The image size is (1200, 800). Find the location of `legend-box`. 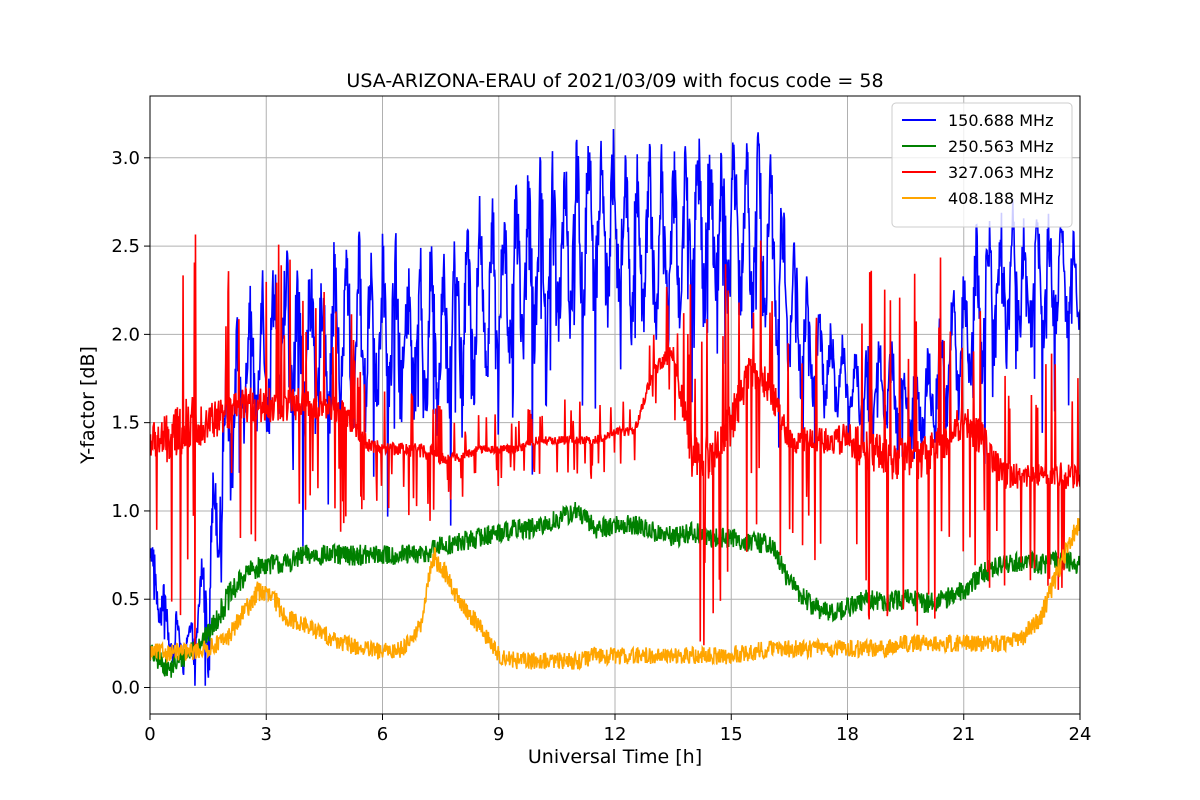

legend-box is located at coordinates (982, 165).